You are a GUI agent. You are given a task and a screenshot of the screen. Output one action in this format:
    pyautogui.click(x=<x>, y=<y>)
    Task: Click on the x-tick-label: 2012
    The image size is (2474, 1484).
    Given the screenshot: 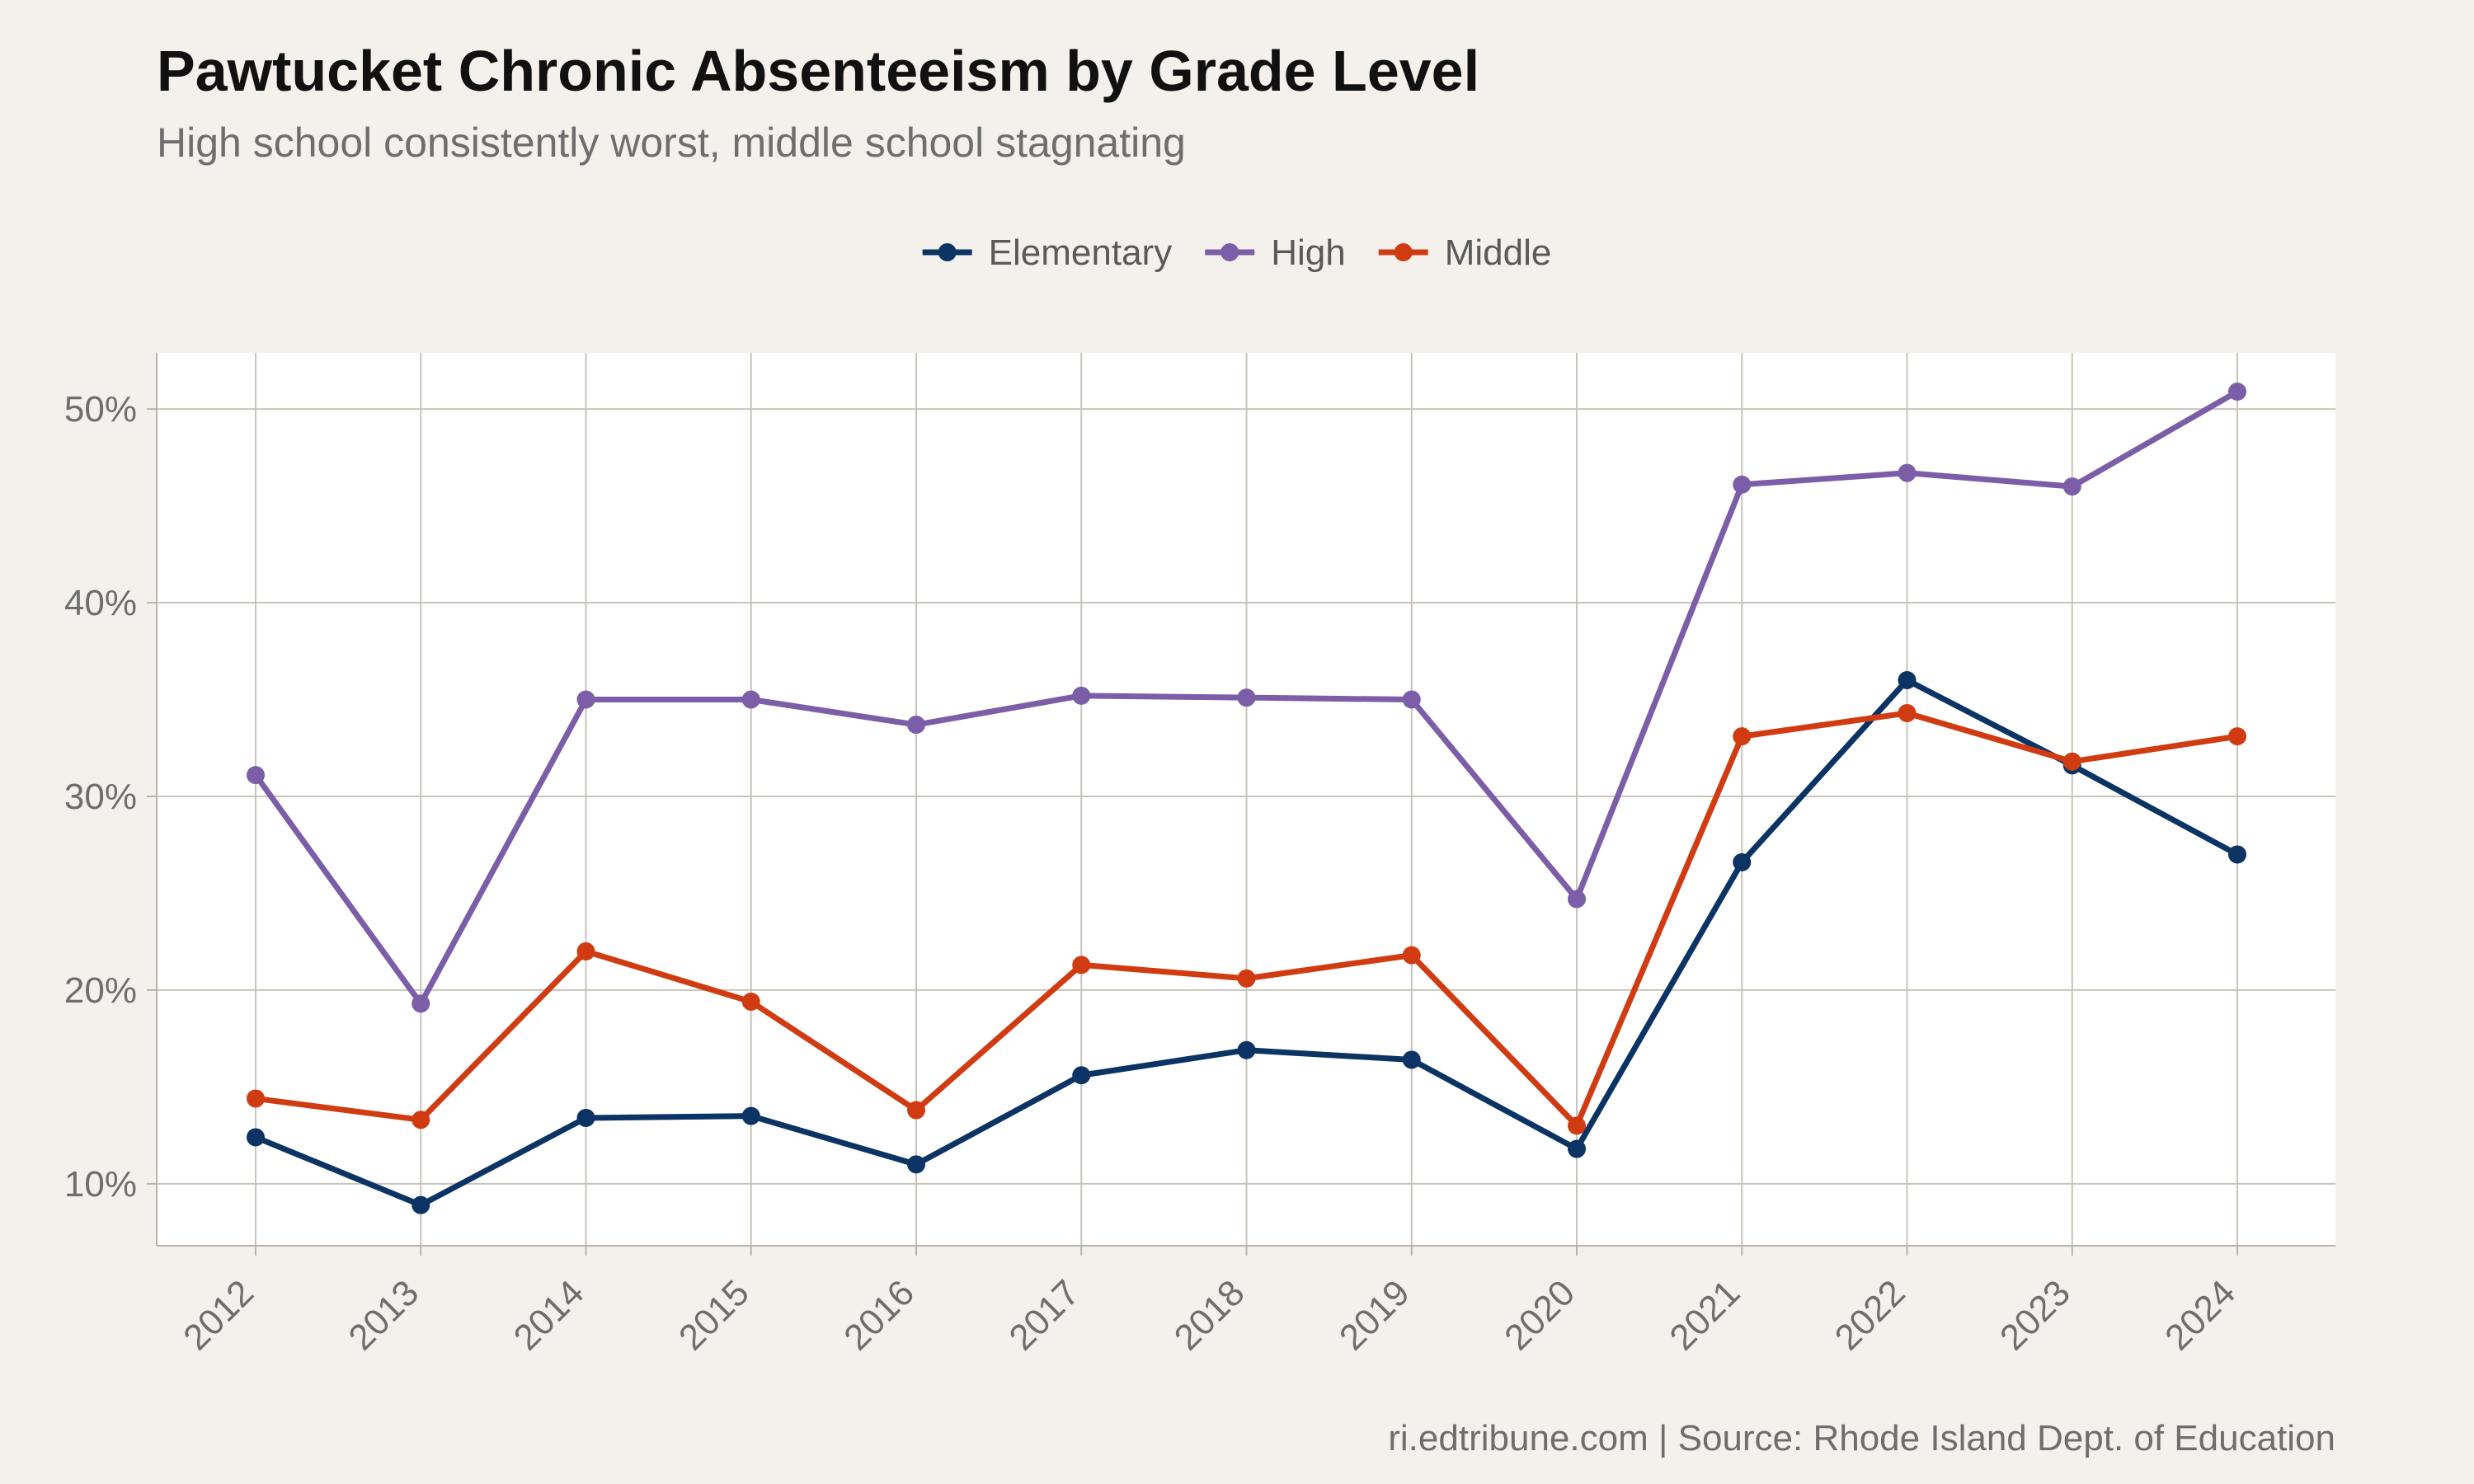 What is the action you would take?
    pyautogui.click(x=218, y=1315)
    